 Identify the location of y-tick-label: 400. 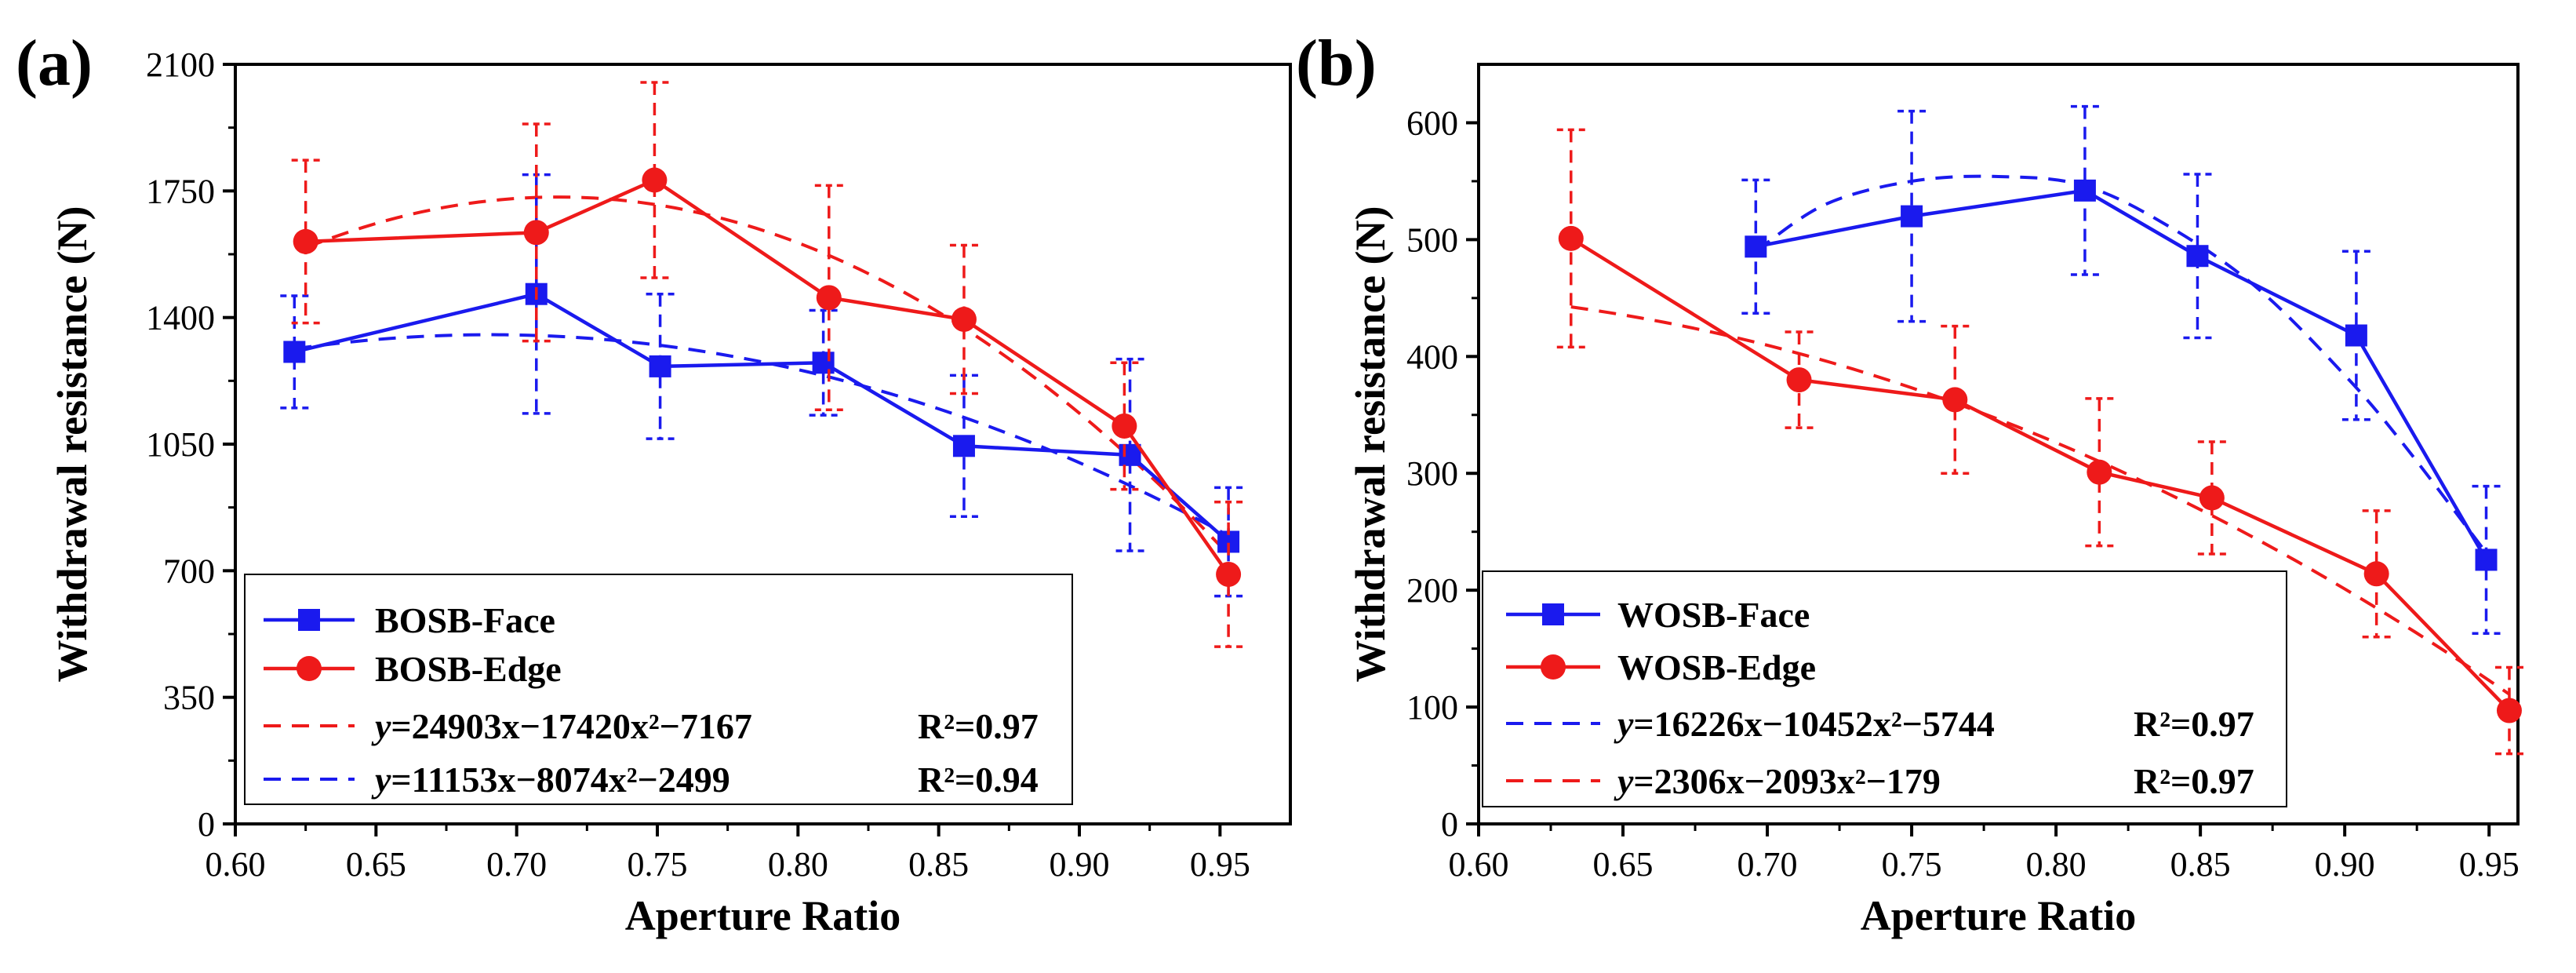
(1432, 356).